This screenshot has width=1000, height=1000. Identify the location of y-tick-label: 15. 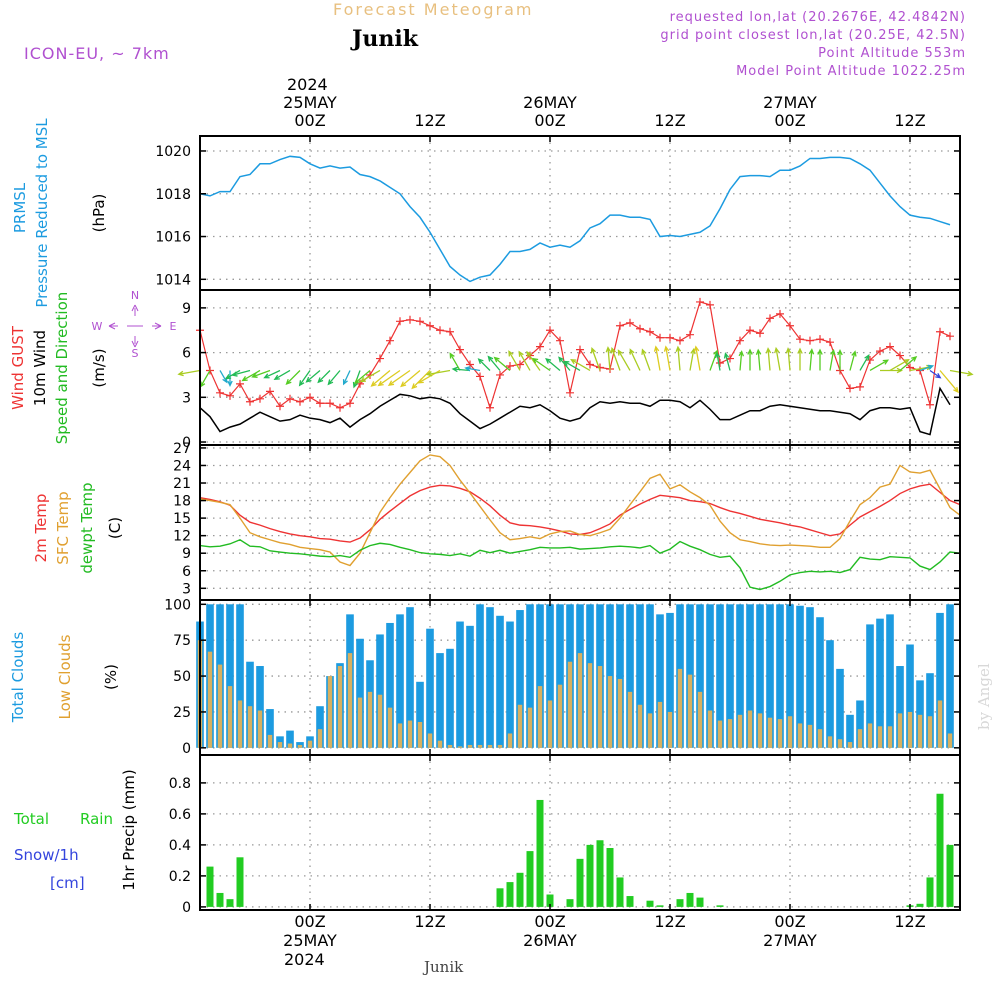
(182, 519).